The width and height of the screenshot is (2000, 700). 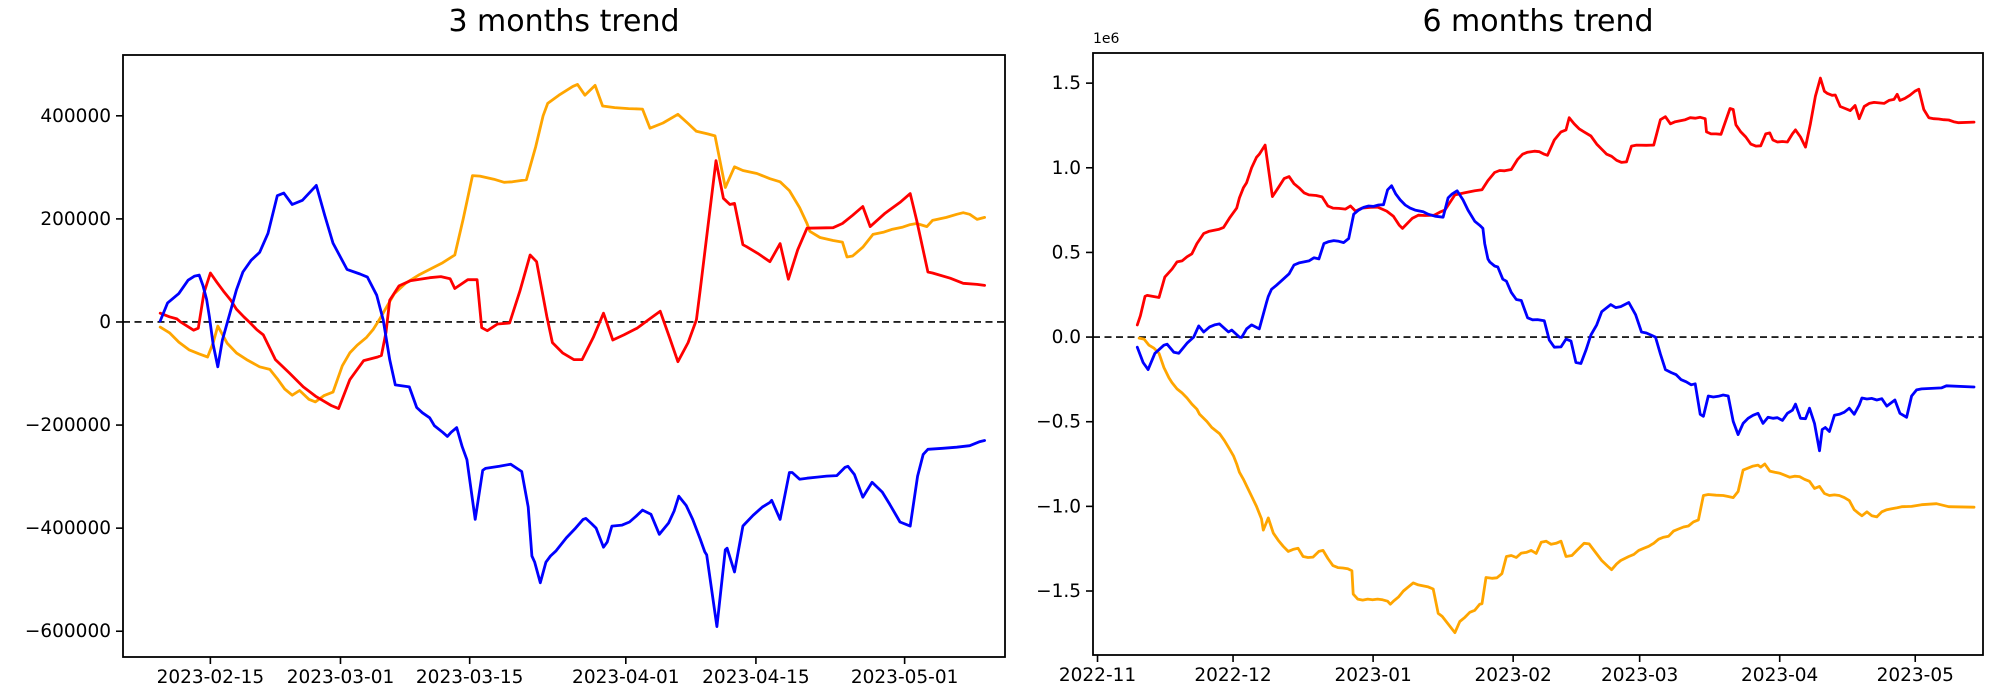 I want to click on chart-title-6-months: 6 months trend, so click(x=1538, y=21).